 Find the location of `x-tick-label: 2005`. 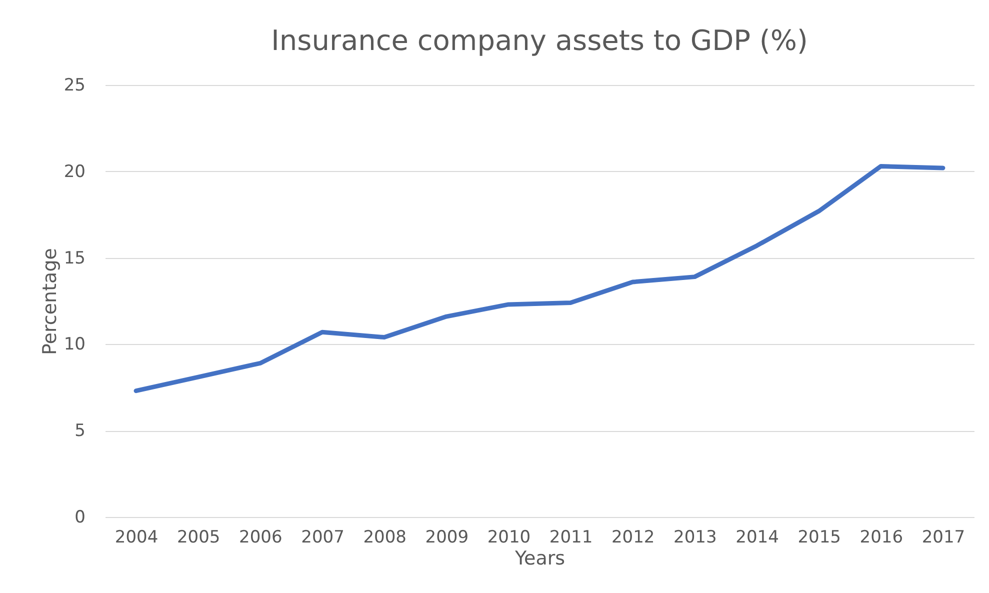

x-tick-label: 2005 is located at coordinates (198, 538).